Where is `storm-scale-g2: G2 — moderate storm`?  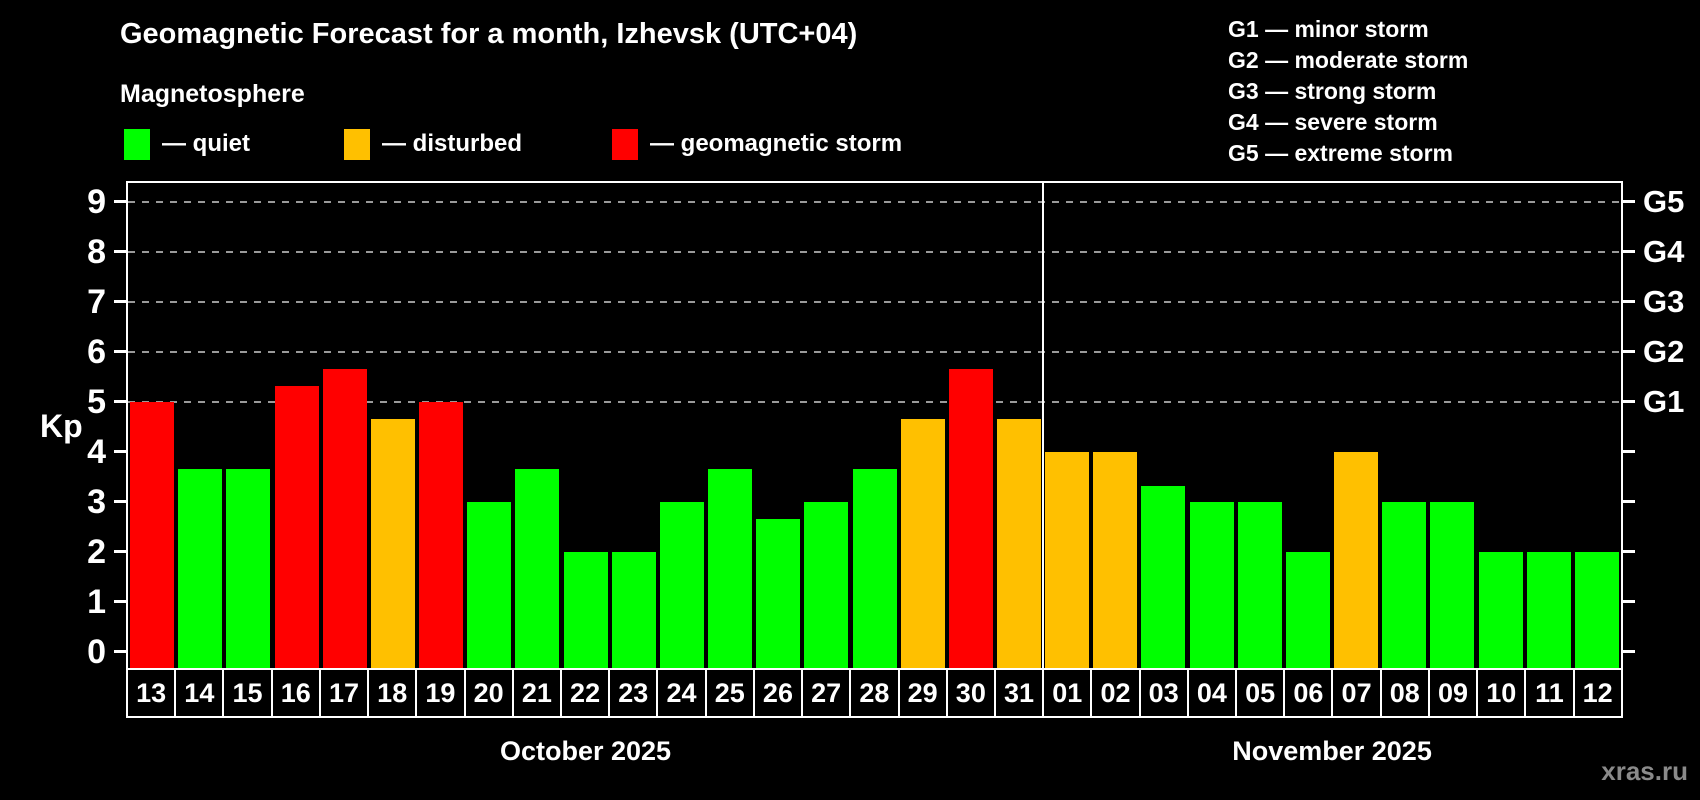 storm-scale-g2: G2 — moderate storm is located at coordinates (1348, 60).